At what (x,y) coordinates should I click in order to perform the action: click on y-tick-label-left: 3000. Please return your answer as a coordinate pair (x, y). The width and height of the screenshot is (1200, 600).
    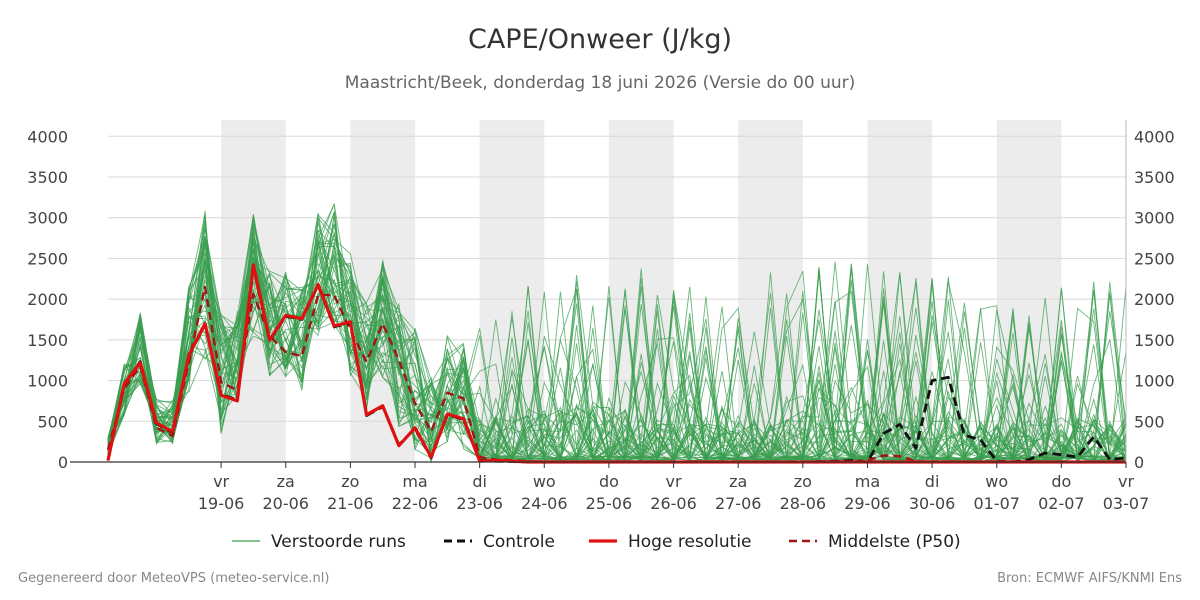
    Looking at the image, I should click on (47, 218).